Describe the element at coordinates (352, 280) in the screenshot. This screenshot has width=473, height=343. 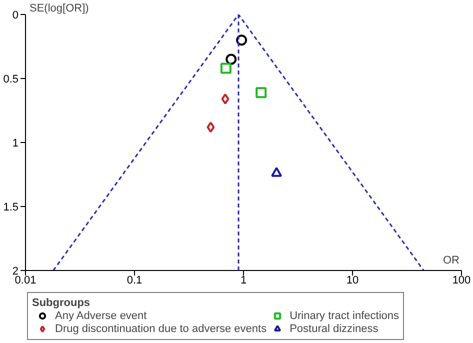
I see `x-tick-label: 10` at that location.